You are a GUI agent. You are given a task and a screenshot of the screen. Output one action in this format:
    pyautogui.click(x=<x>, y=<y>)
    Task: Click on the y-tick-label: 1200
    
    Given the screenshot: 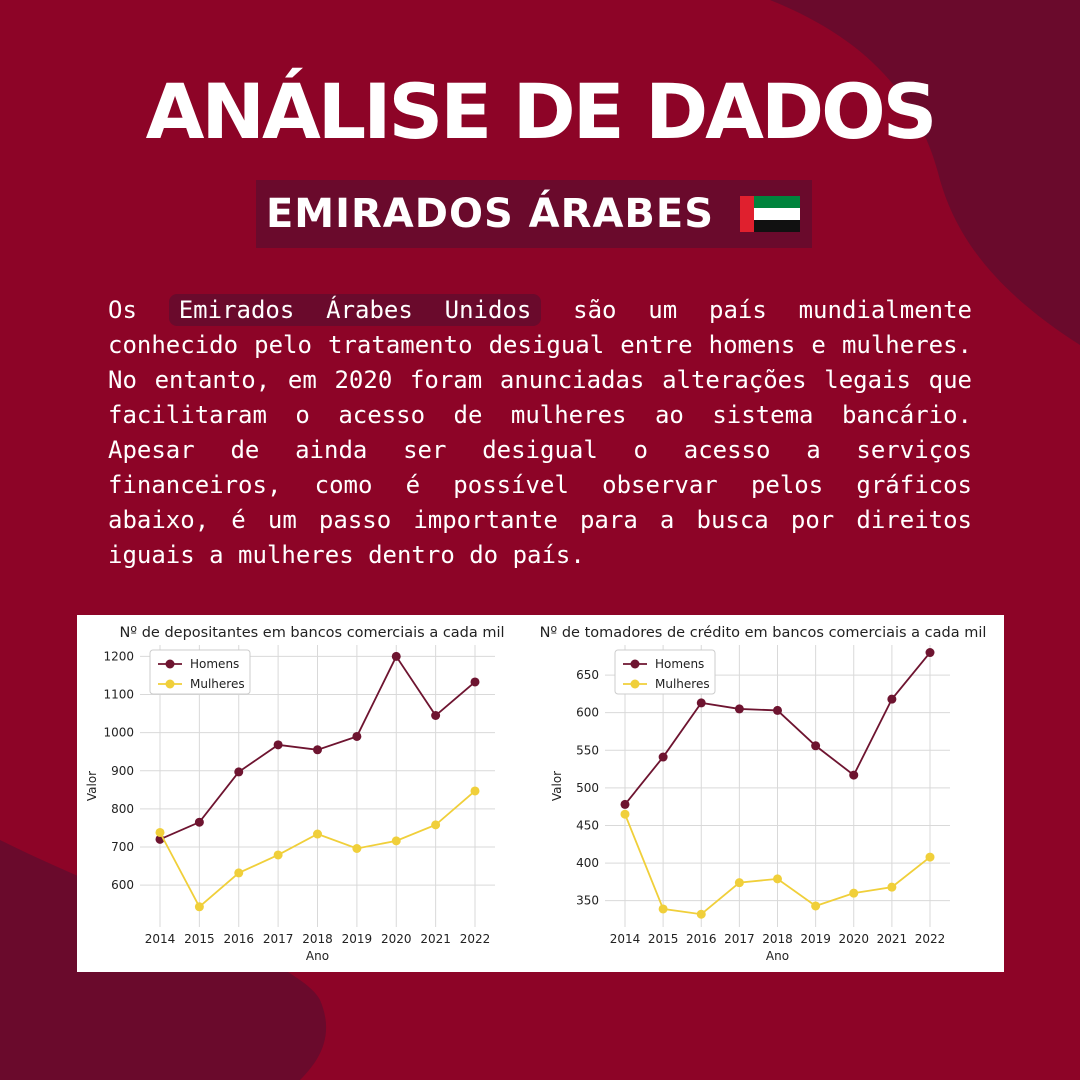 What is the action you would take?
    pyautogui.click(x=118, y=656)
    